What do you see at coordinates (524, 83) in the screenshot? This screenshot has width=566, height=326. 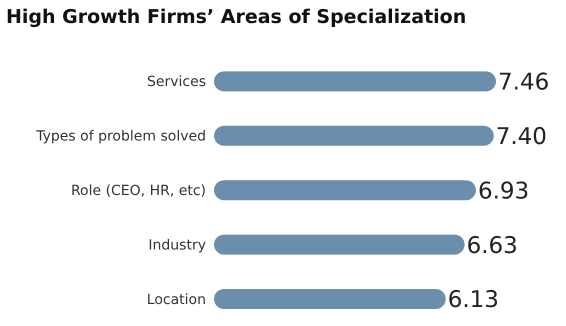 I see `data-label: 7.46` at bounding box center [524, 83].